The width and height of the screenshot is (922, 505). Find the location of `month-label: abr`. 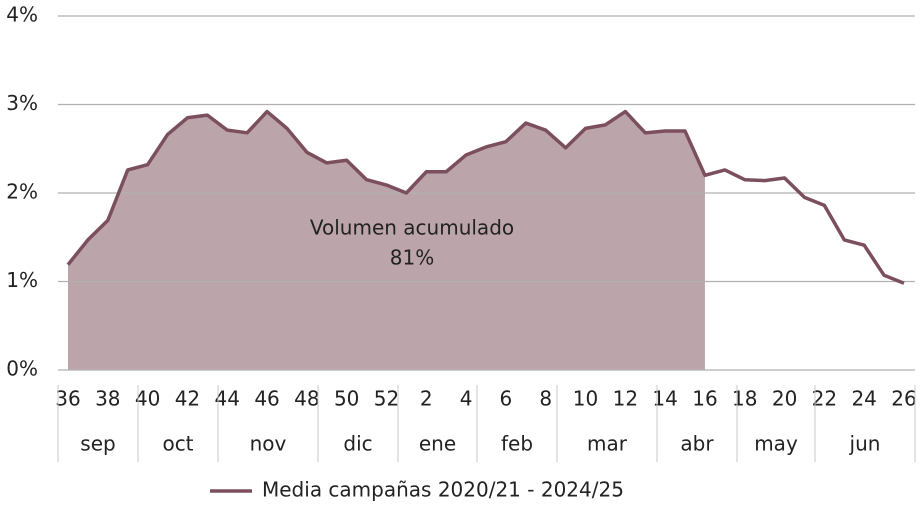

month-label: abr is located at coordinates (697, 444).